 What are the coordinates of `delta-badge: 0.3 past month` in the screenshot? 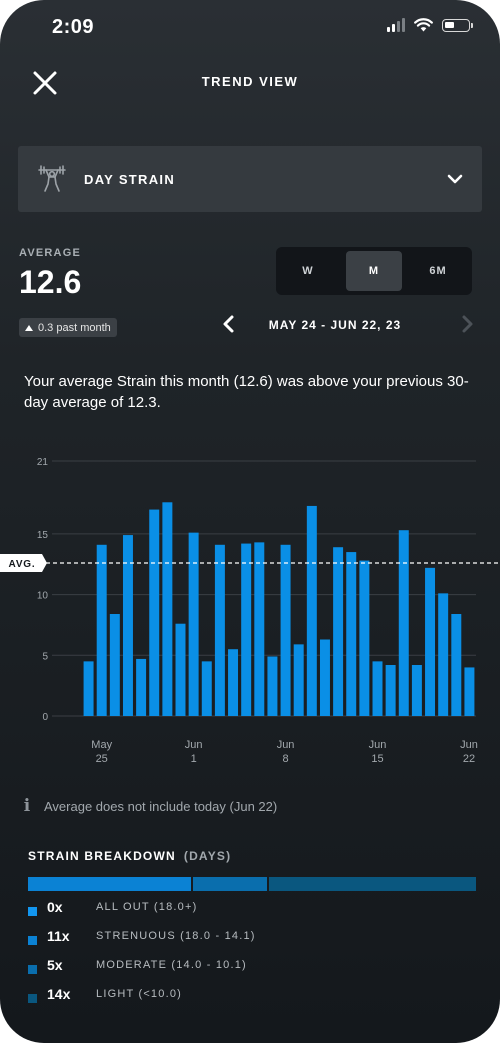 It's located at (68, 327).